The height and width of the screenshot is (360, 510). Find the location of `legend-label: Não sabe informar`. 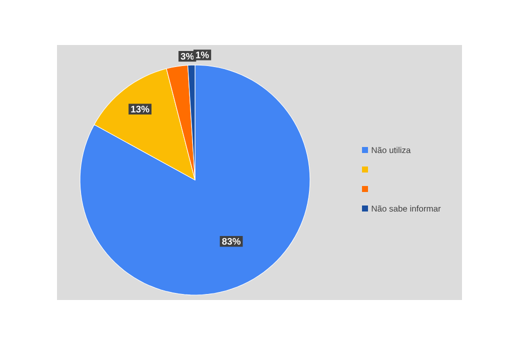

legend-label: Não sabe informar is located at coordinates (406, 208).